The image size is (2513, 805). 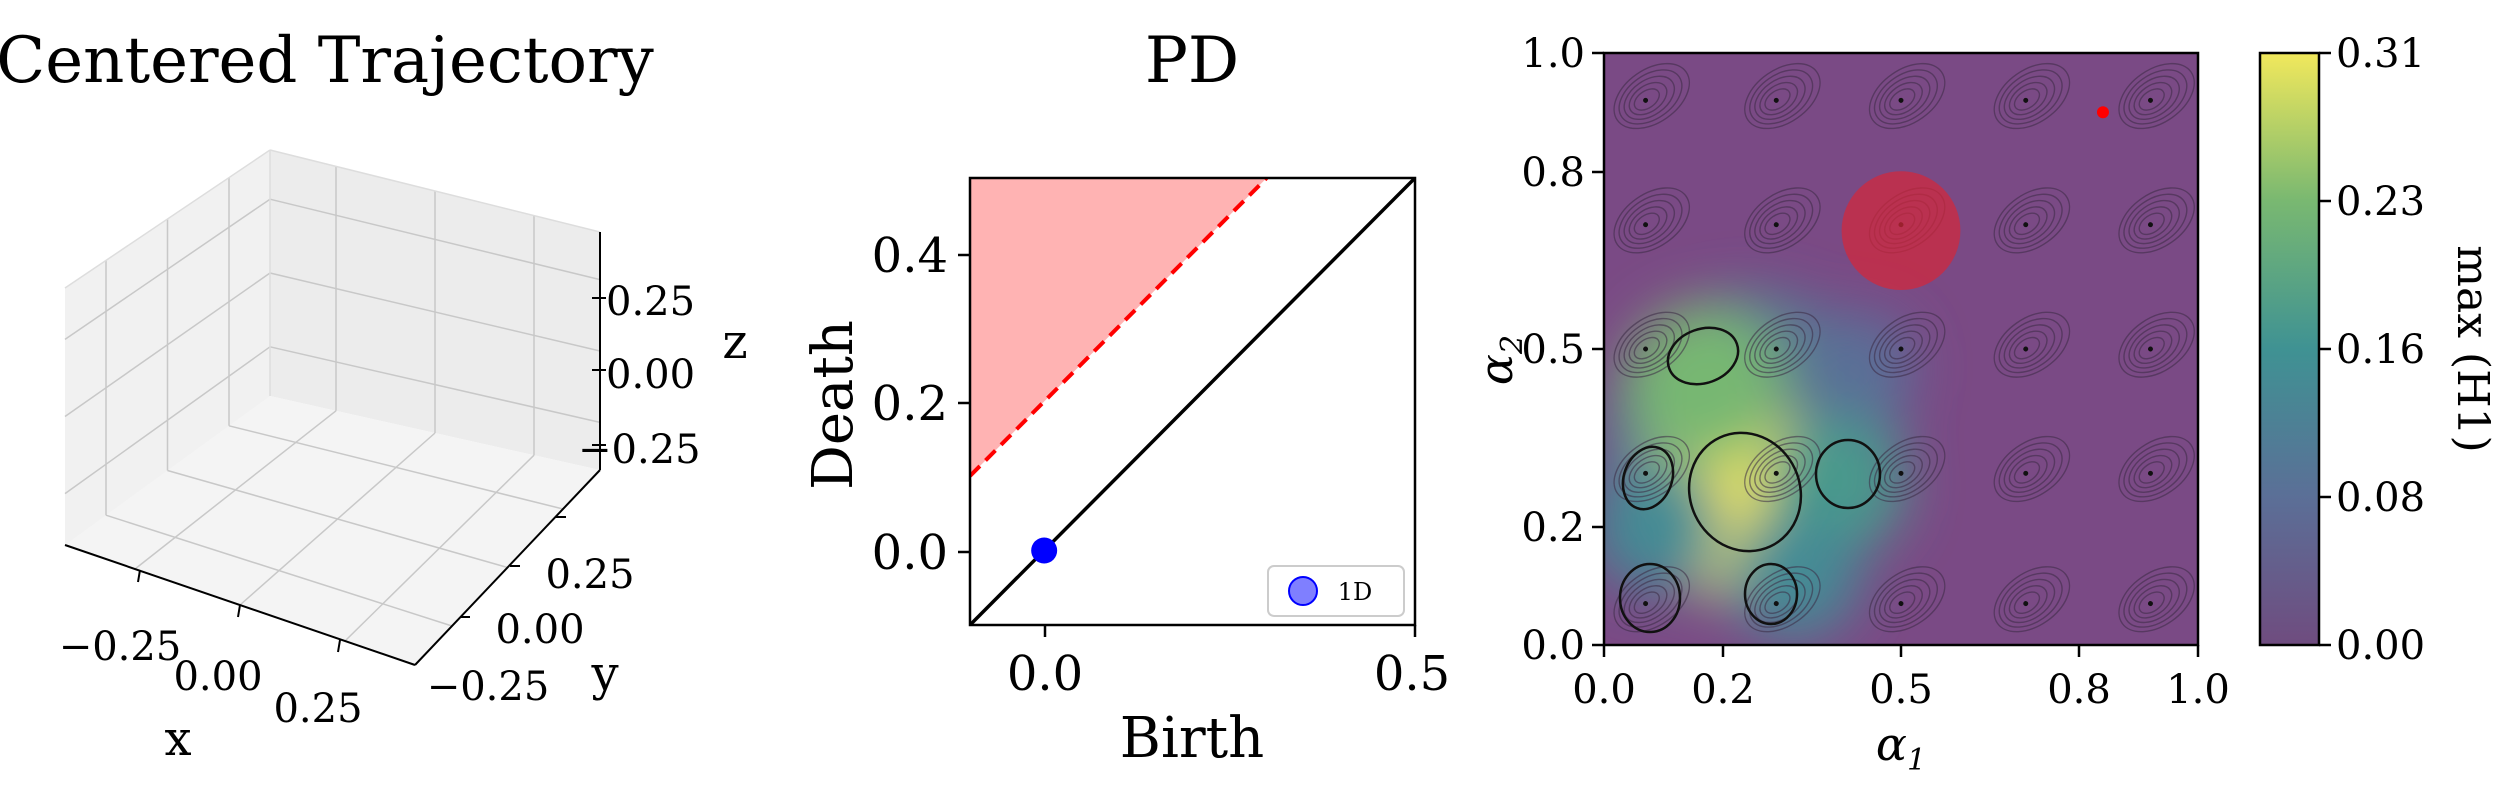 I want to click on pd-y-tick-label: 0.0, so click(x=910, y=553).